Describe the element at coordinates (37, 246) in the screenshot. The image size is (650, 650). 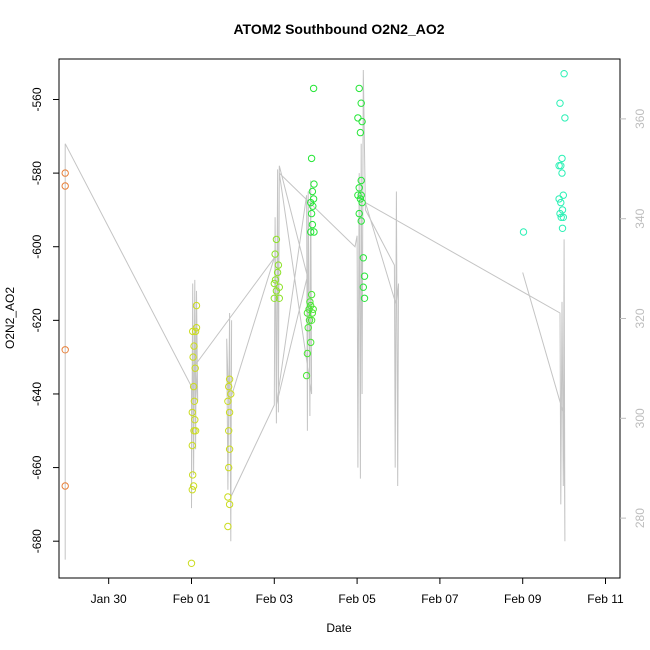
I see `y-tick-label: -600` at that location.